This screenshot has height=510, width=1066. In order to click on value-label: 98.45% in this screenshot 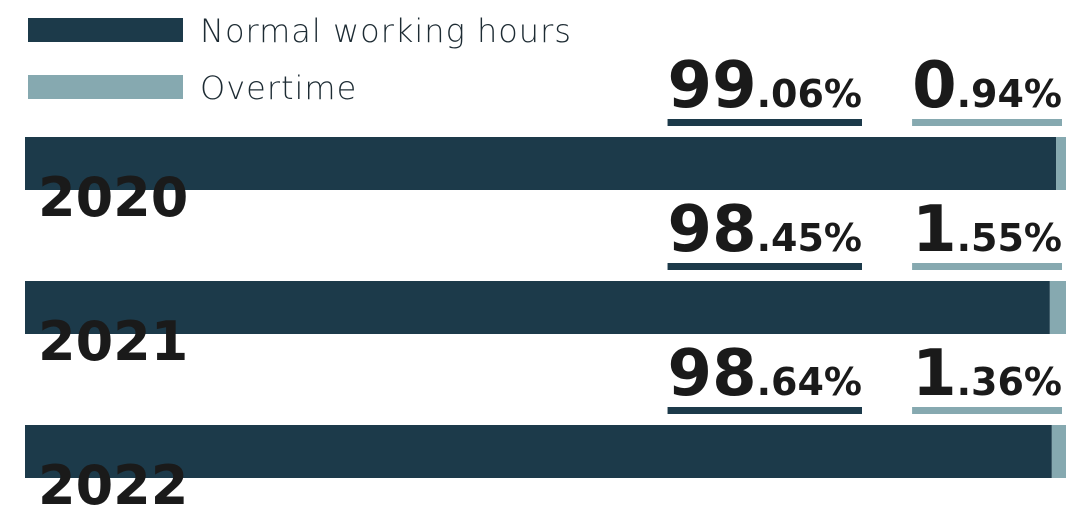, I will do `click(765, 230)`.